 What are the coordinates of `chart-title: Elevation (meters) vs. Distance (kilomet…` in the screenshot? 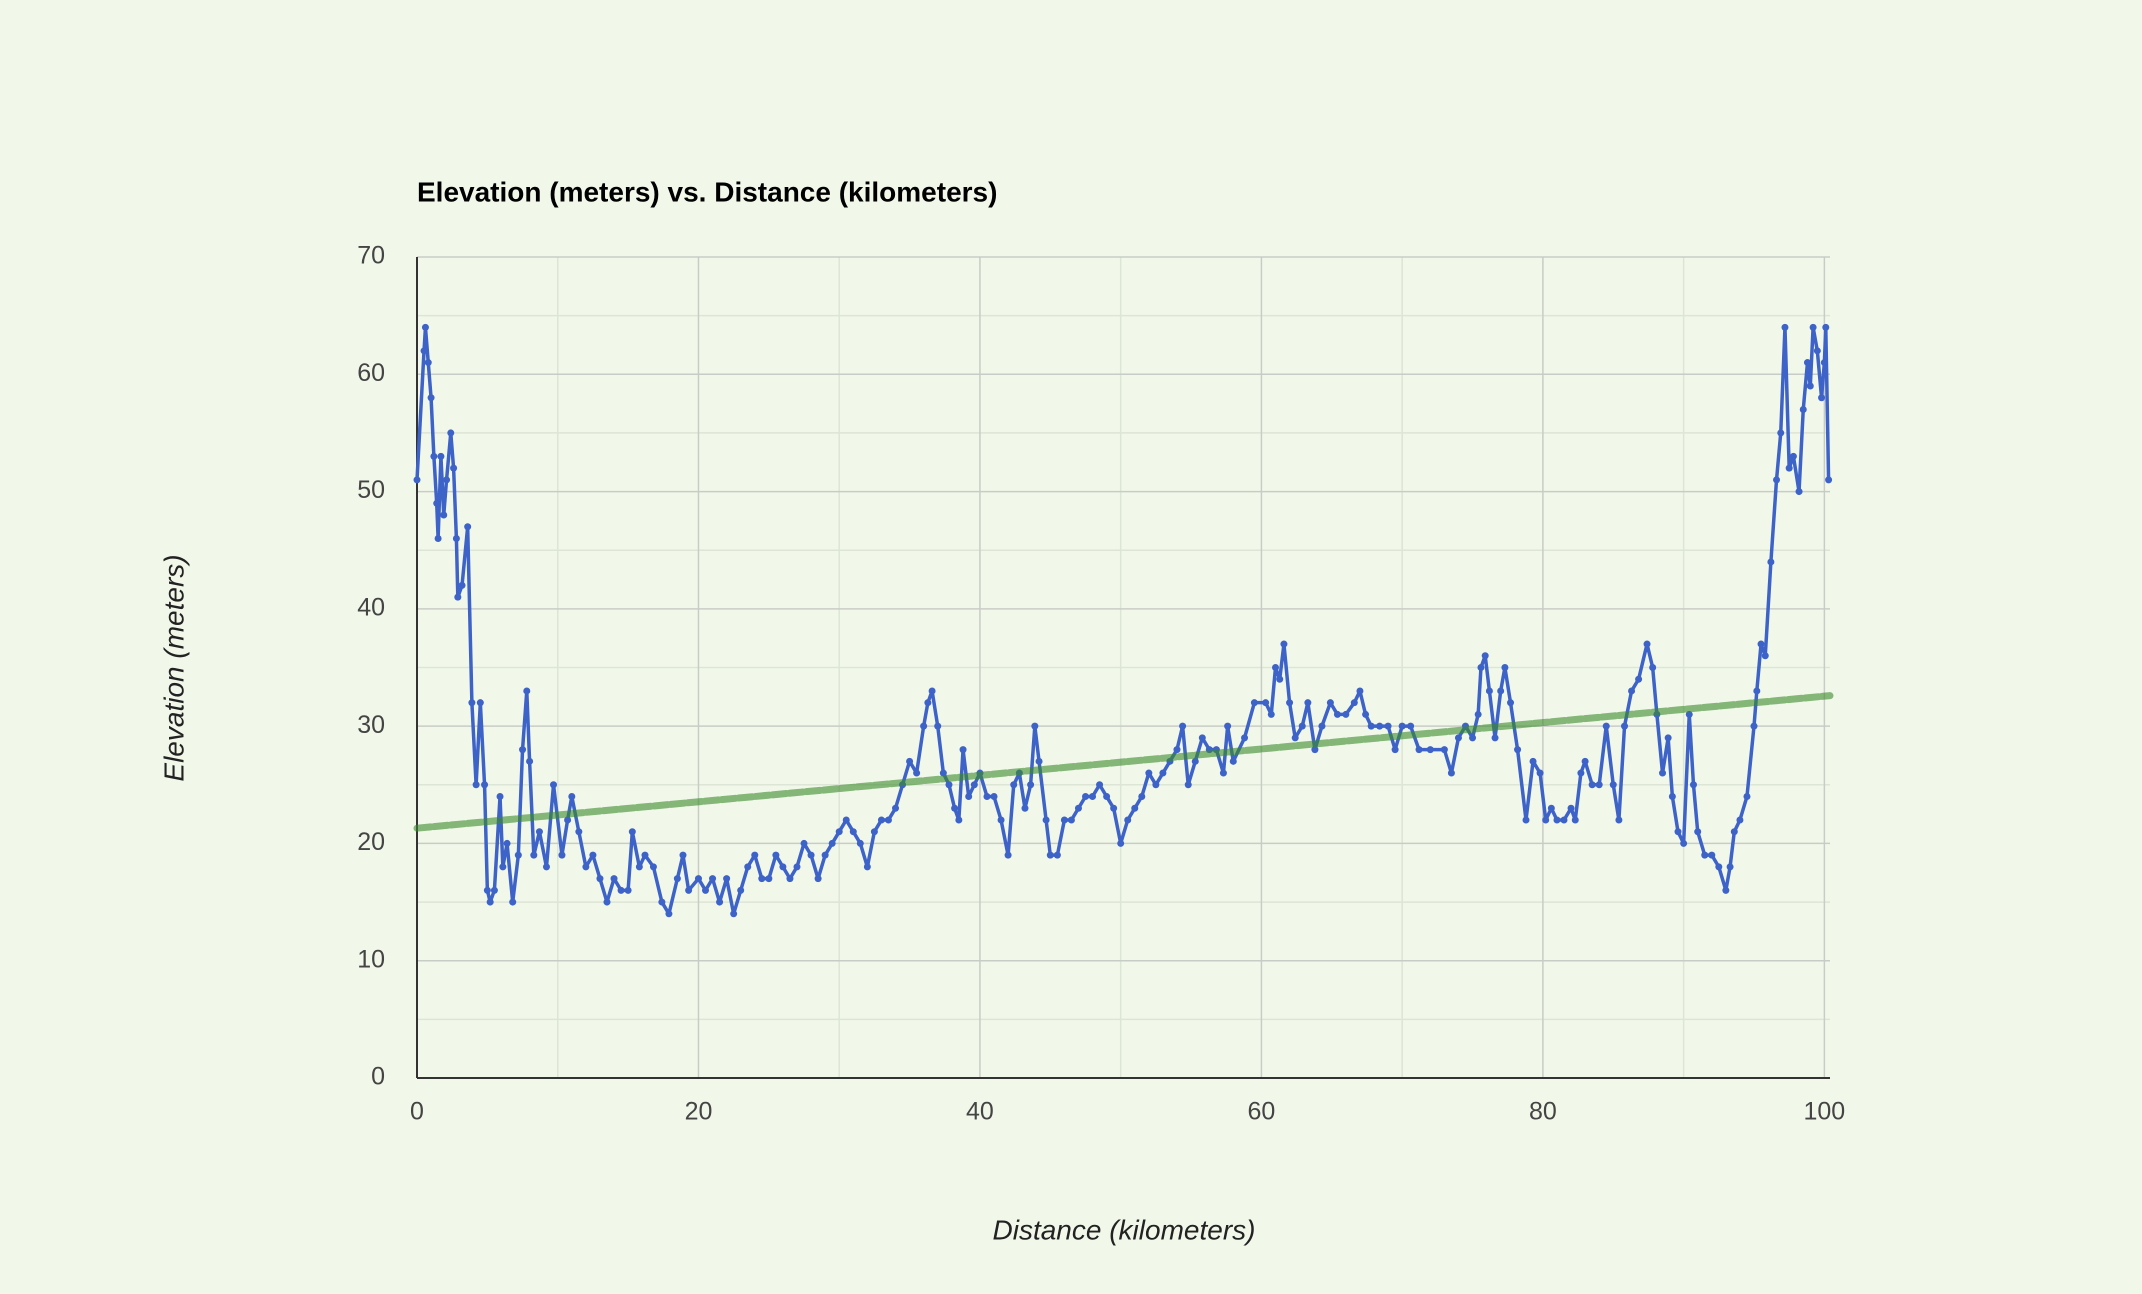 It's located at (707, 191).